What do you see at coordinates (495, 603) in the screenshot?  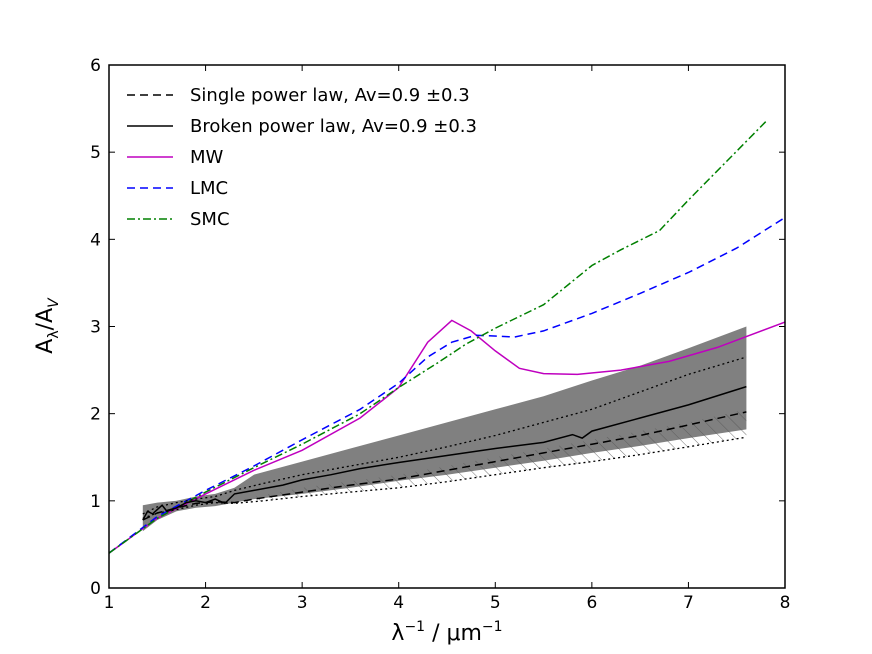 I see `x-tick-label: 5` at bounding box center [495, 603].